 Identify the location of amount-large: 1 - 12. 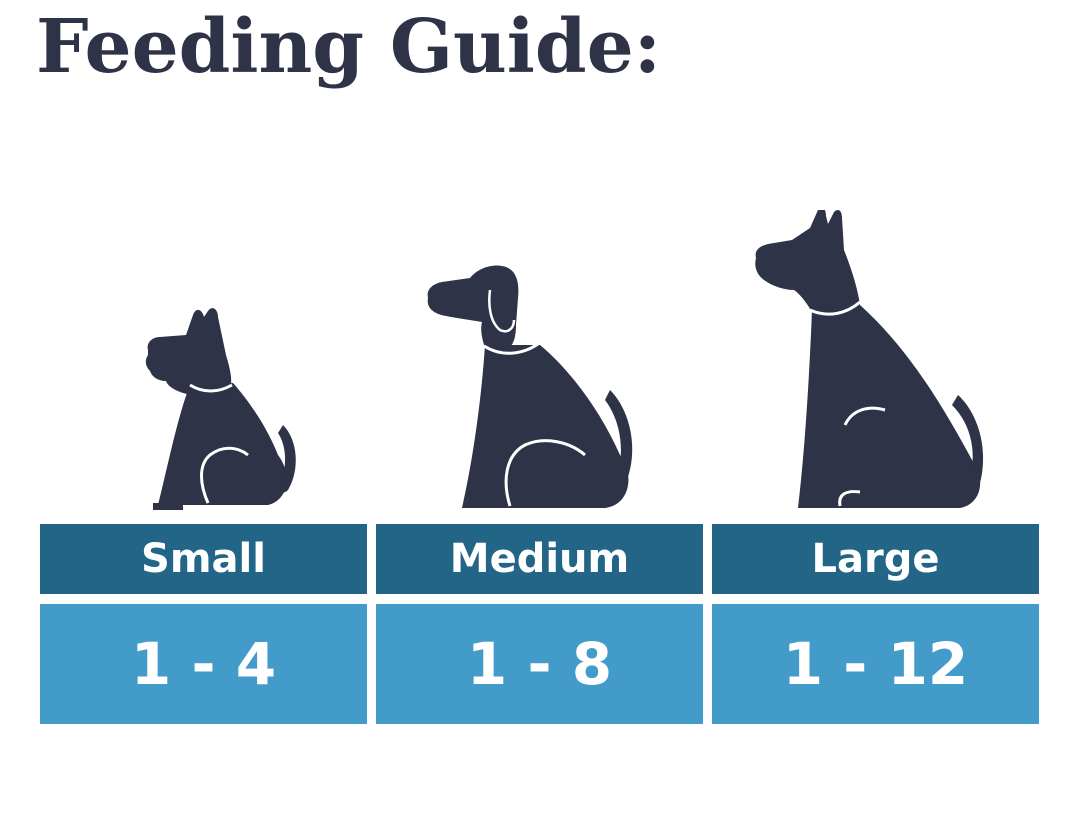
(875, 664).